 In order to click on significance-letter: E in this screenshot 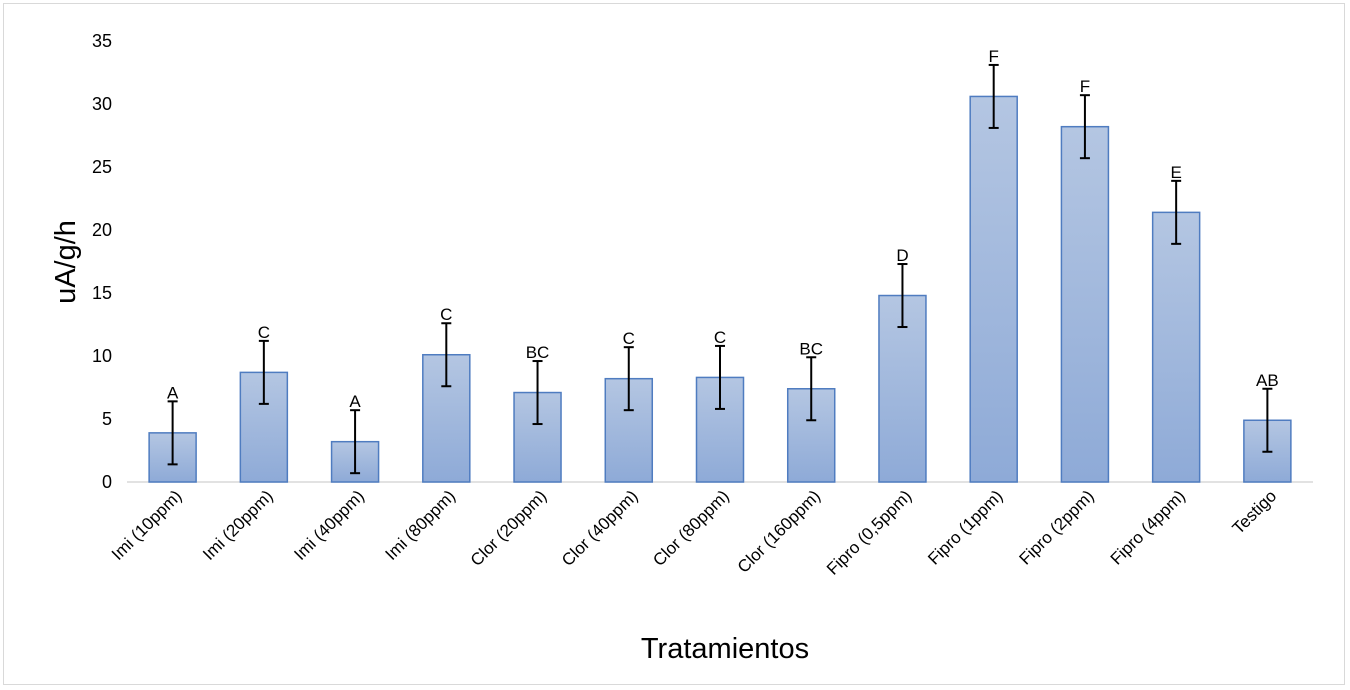, I will do `click(1175, 172)`.